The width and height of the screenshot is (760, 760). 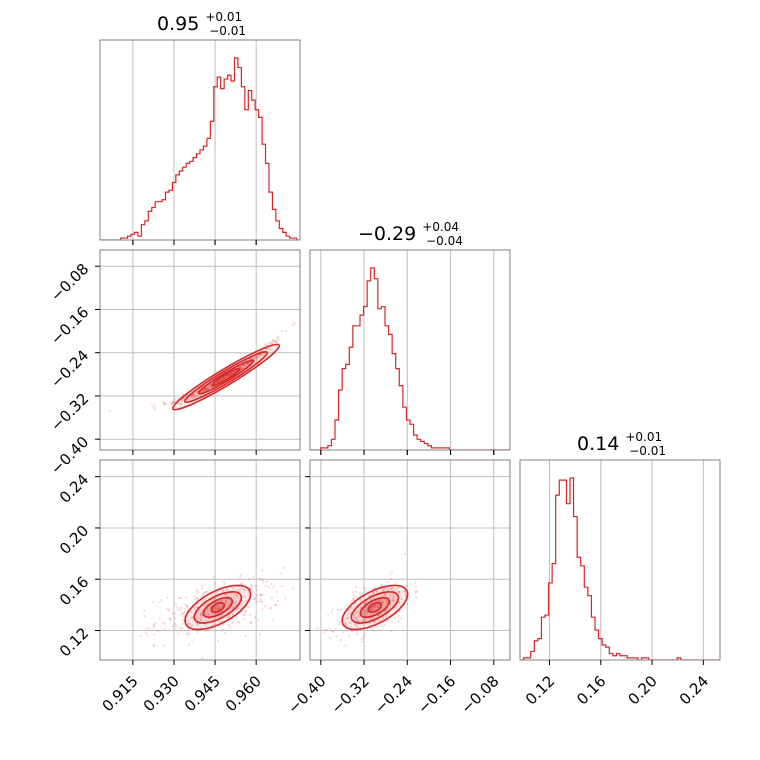 I want to click on xtick-label-2-2: 0.20, so click(x=643, y=690).